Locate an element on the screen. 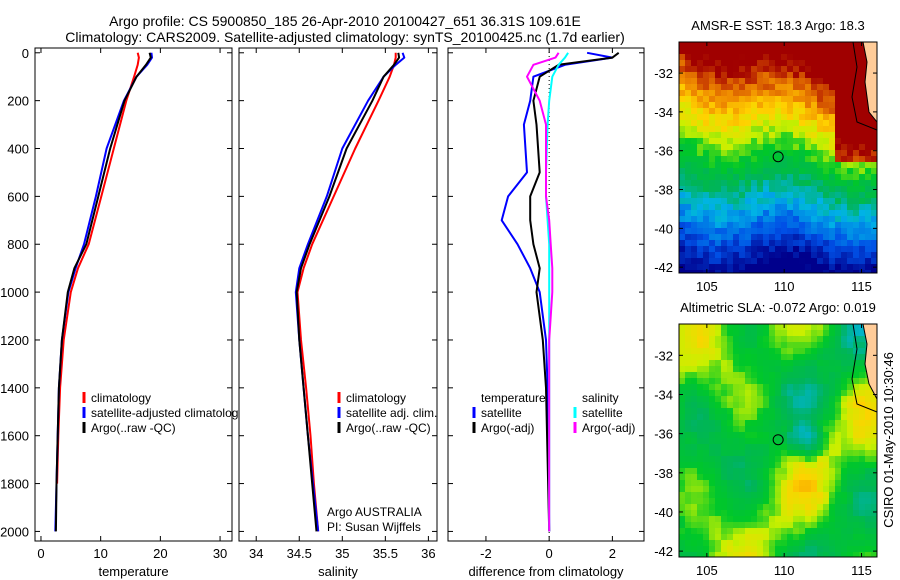 This screenshot has height=580, width=900. legend-header: salinity is located at coordinates (600, 398).